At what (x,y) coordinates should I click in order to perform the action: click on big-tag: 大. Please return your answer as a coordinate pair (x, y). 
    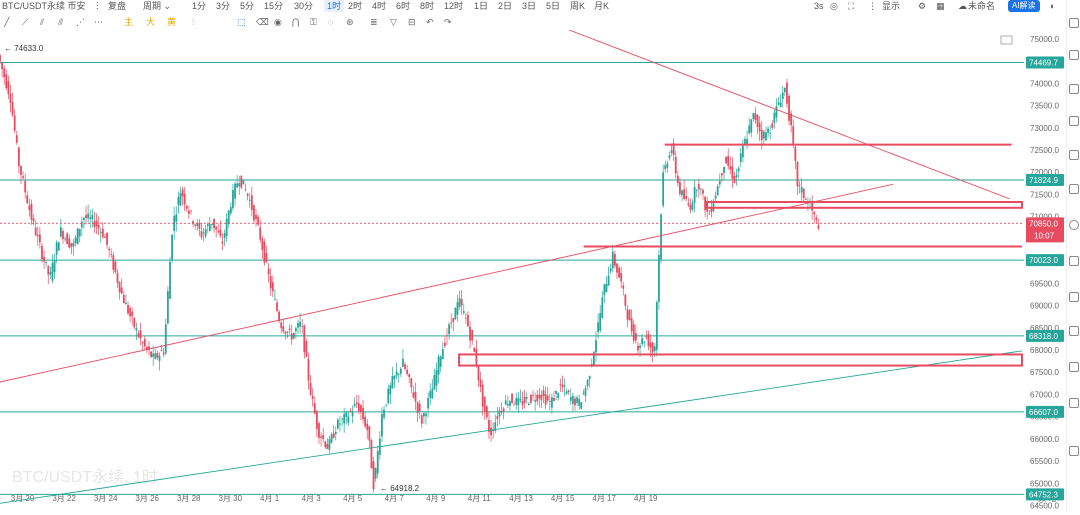
    Looking at the image, I should click on (151, 22).